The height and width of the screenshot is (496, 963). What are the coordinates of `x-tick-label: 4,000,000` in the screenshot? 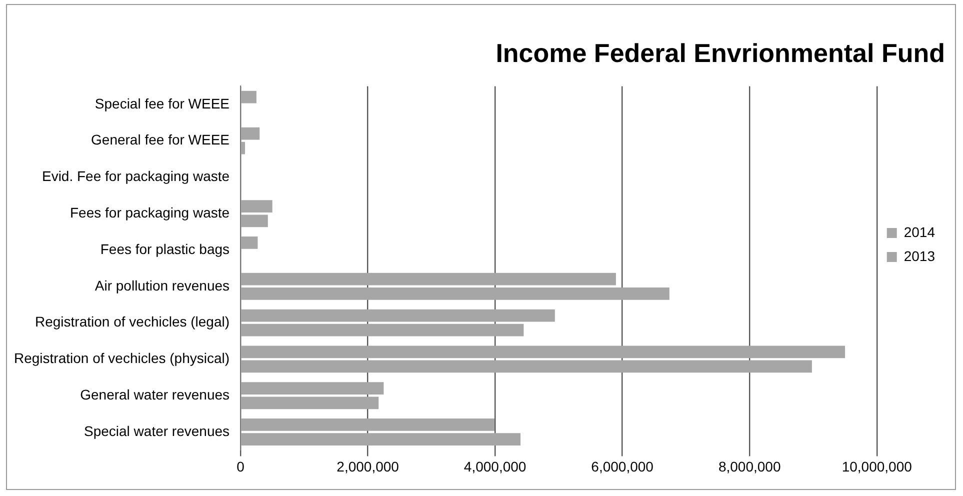 It's located at (495, 466).